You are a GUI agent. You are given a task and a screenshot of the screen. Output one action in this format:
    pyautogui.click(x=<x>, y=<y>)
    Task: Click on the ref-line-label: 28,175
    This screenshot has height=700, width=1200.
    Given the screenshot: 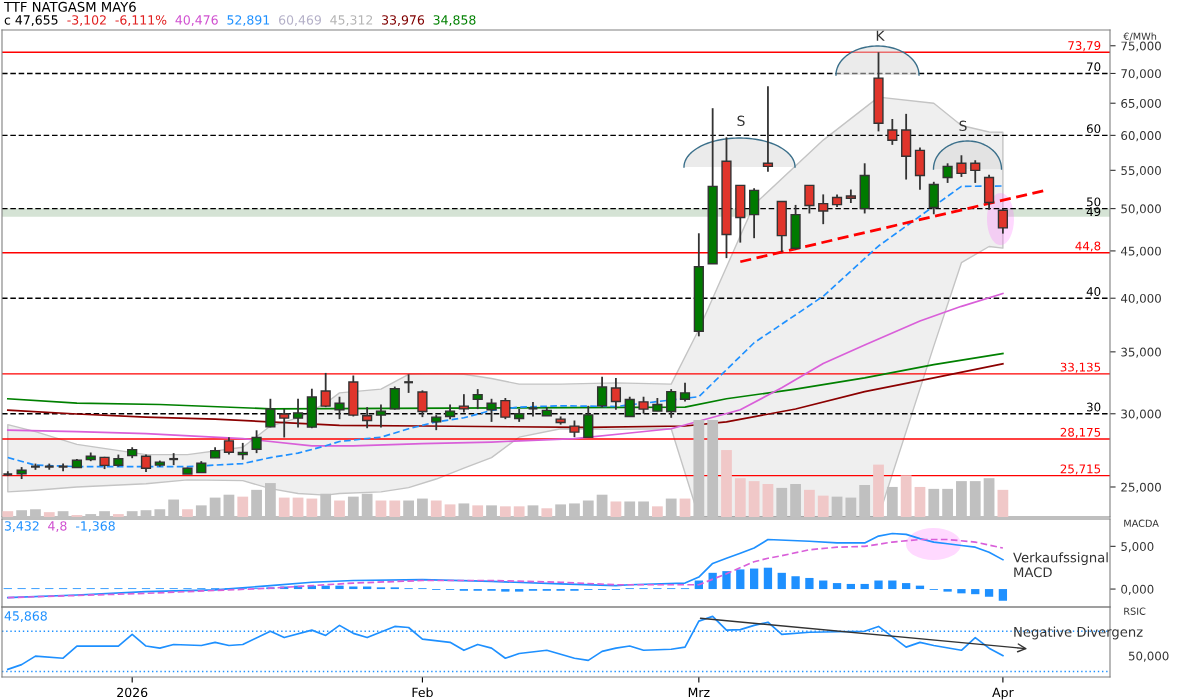 What is the action you would take?
    pyautogui.click(x=1080, y=432)
    